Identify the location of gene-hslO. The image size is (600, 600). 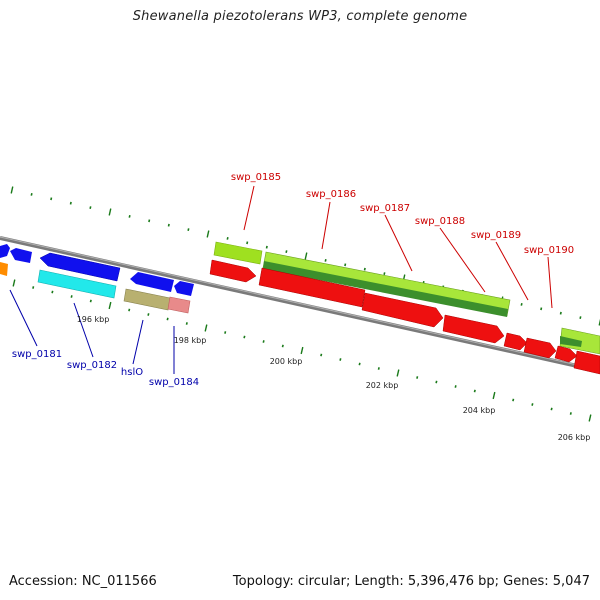
(152, 282).